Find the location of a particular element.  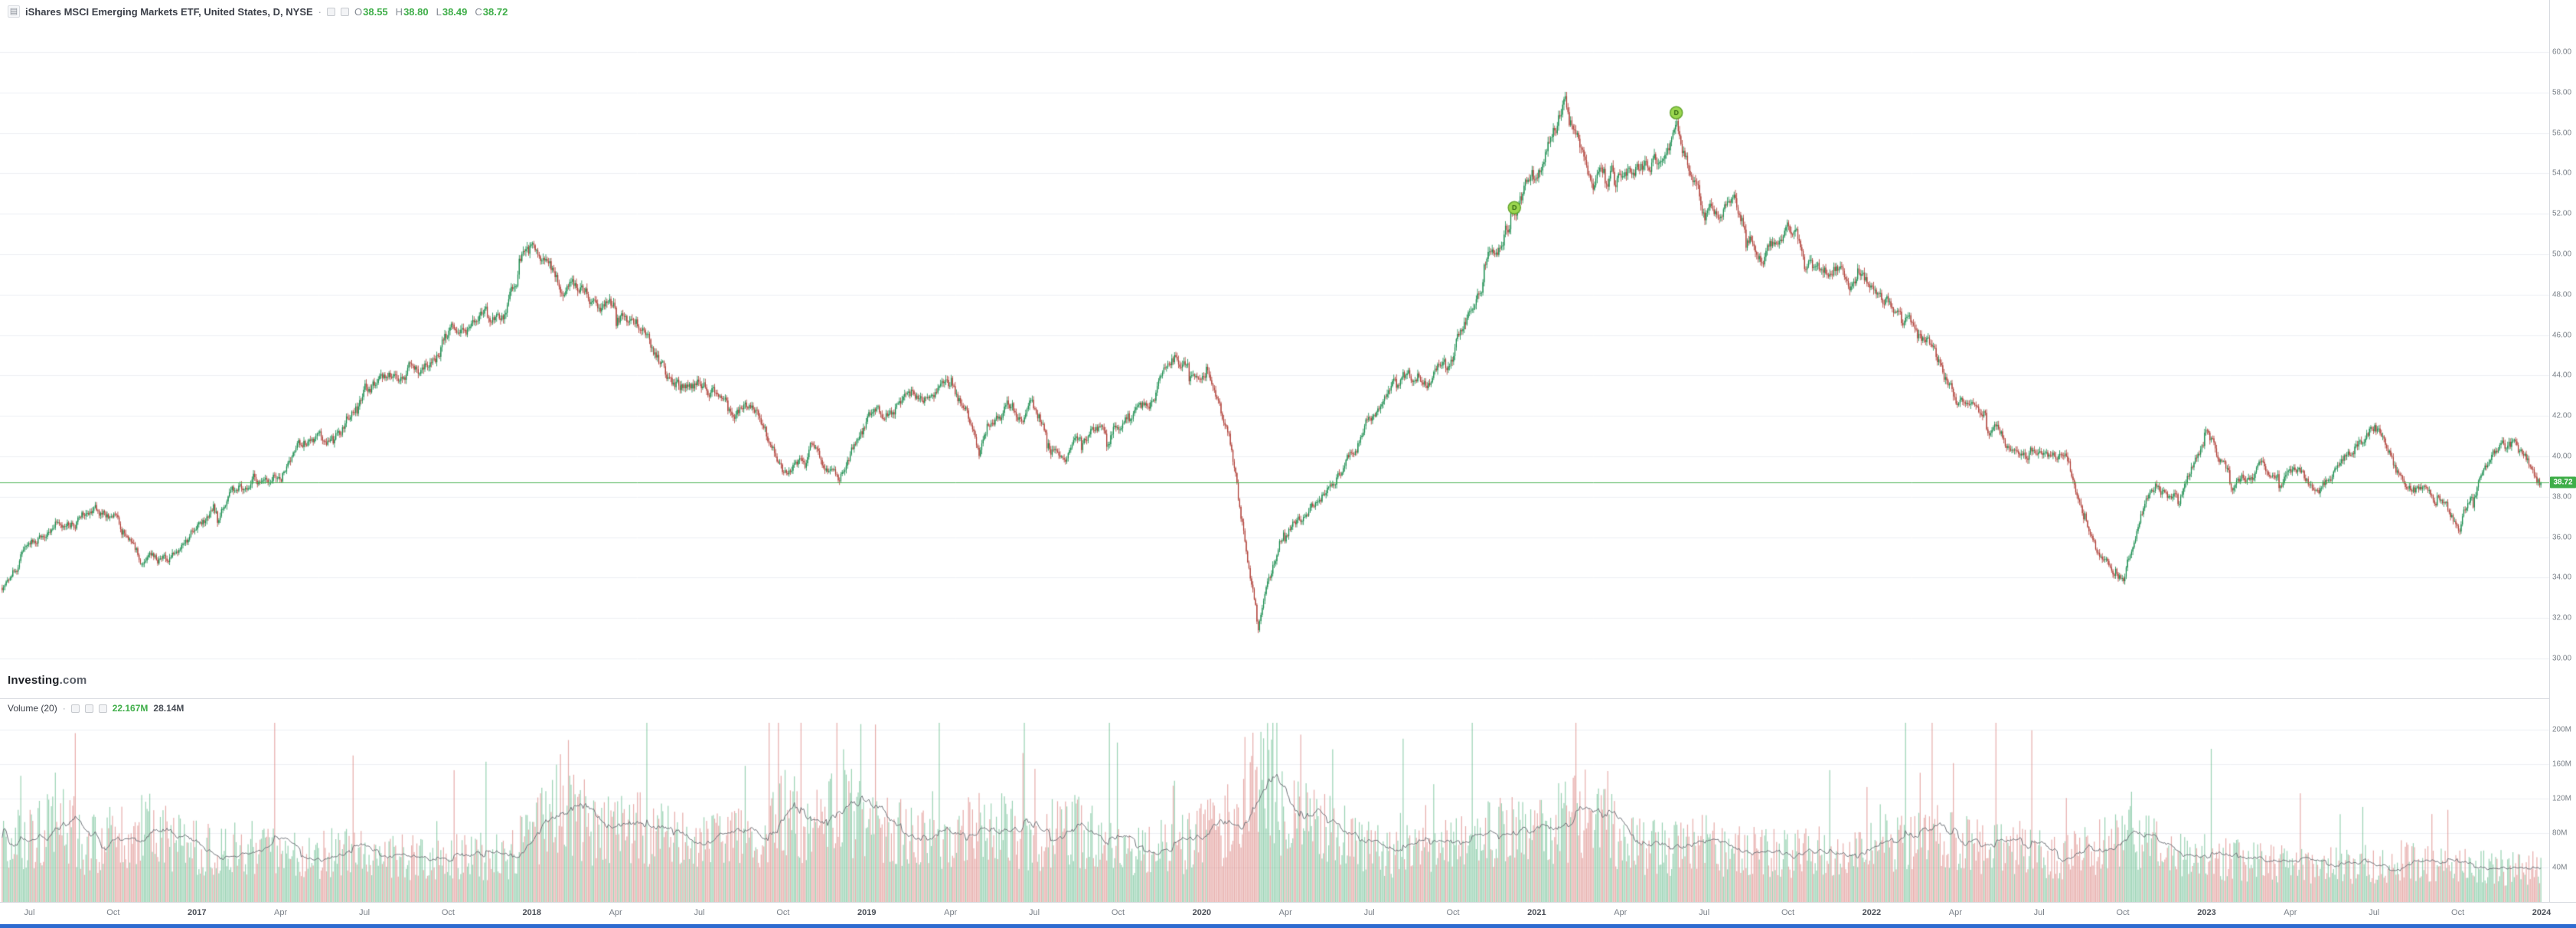

logo-suffix-text: .com is located at coordinates (73, 681).